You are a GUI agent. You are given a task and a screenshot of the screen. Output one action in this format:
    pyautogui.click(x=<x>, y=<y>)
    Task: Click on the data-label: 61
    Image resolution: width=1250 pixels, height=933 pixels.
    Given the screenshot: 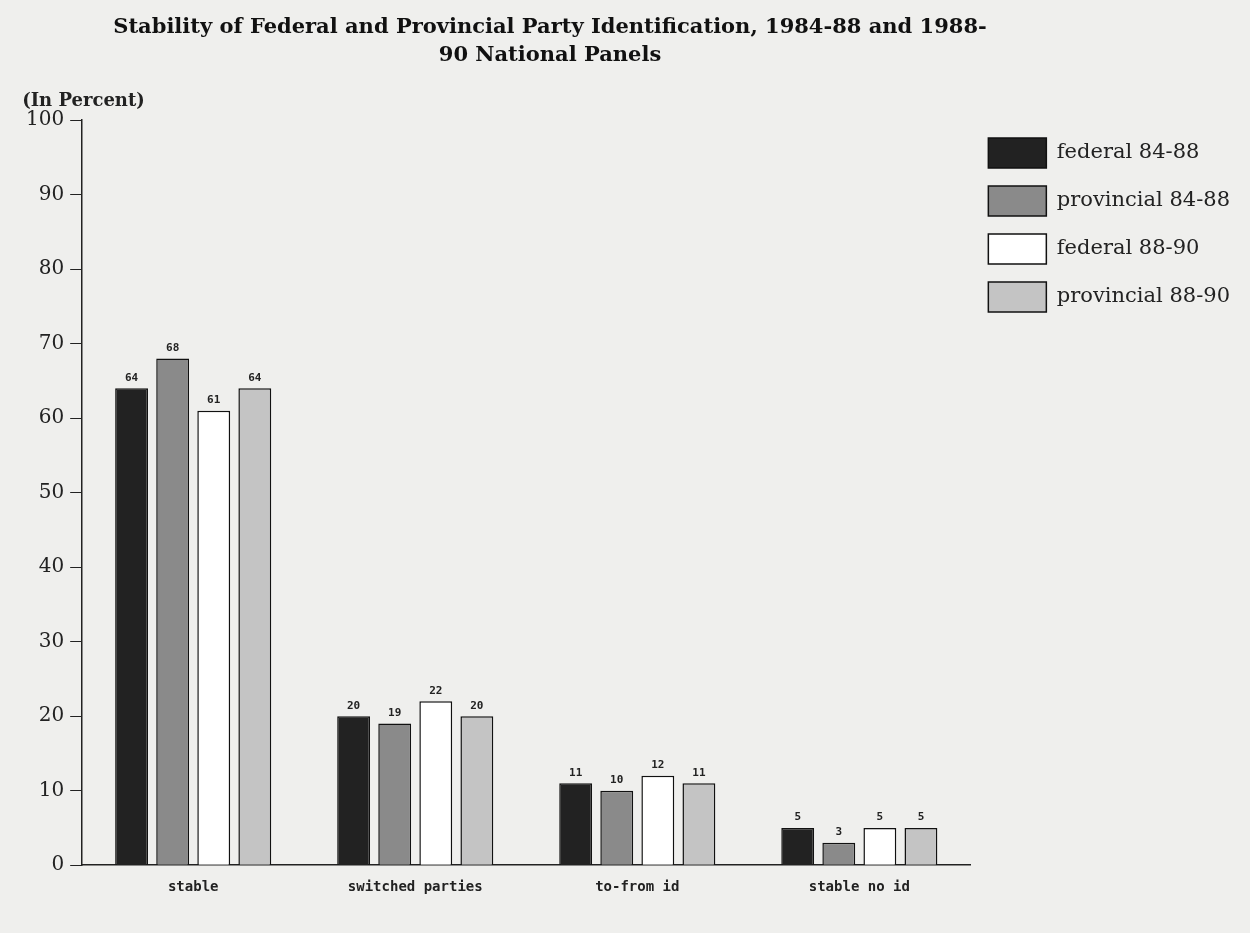 What is the action you would take?
    pyautogui.click(x=214, y=399)
    